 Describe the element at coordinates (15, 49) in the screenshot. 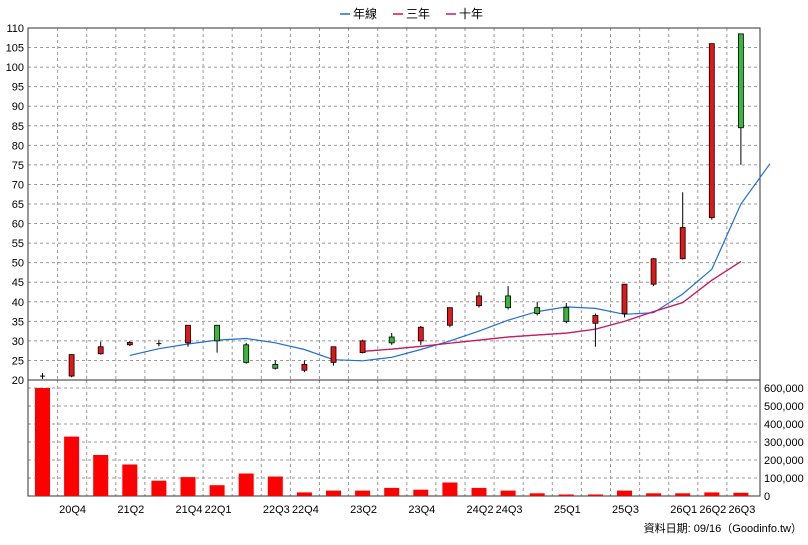

I see `price-tick-label: 105` at that location.